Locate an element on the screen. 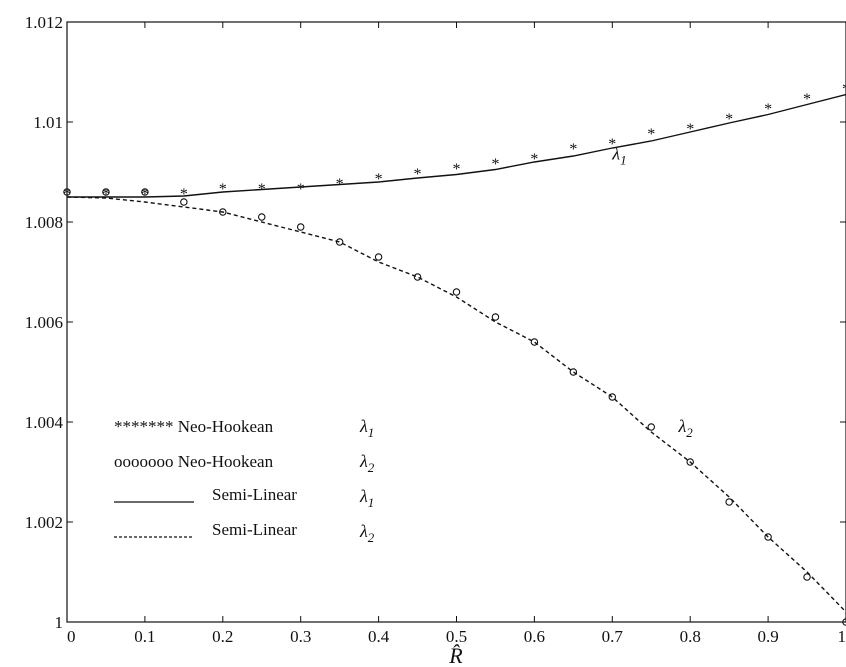 The width and height of the screenshot is (846, 667). x-tick-label: 0.5 is located at coordinates (456, 636).